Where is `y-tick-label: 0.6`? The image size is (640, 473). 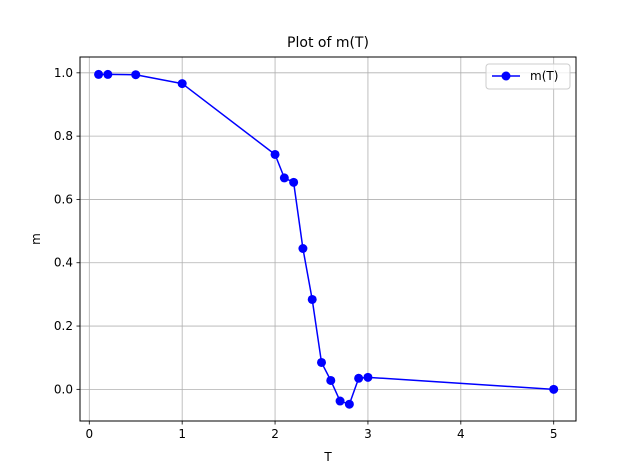
y-tick-label: 0.6 is located at coordinates (63, 199).